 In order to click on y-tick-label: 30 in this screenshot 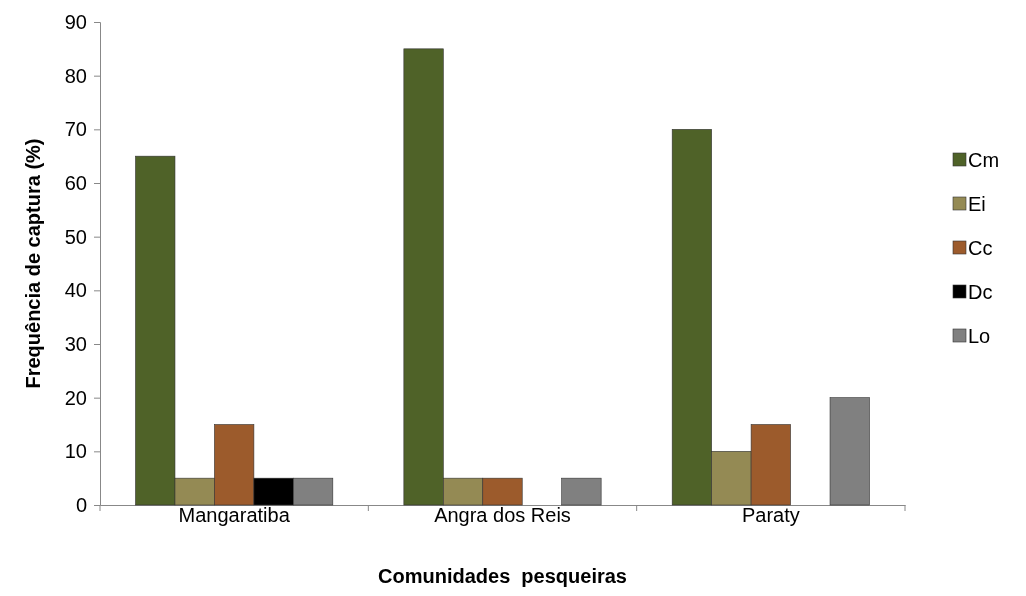, I will do `click(75, 343)`.